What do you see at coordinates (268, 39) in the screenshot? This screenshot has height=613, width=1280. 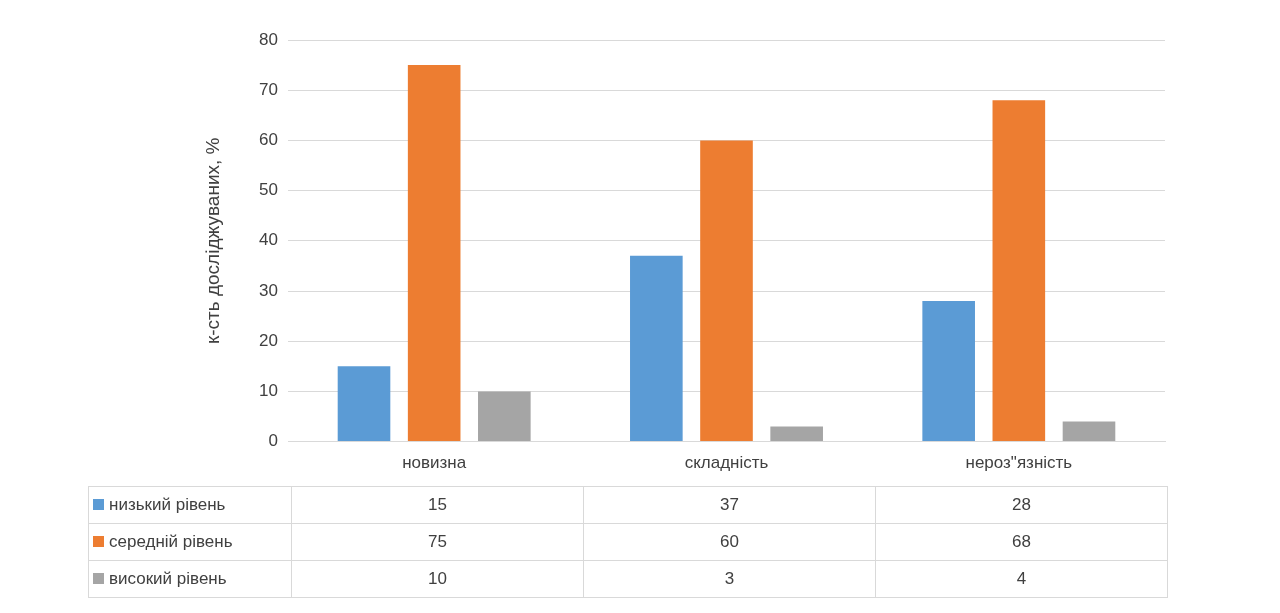 I see `y-tick-label: 80` at bounding box center [268, 39].